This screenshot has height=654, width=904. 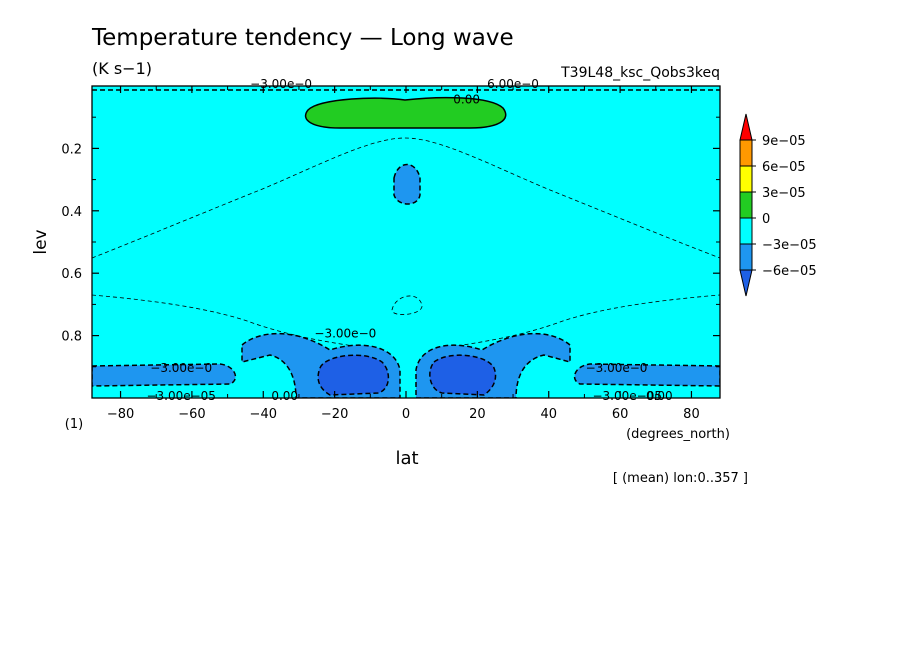 I want to click on x-tick-label: 80, so click(x=691, y=414).